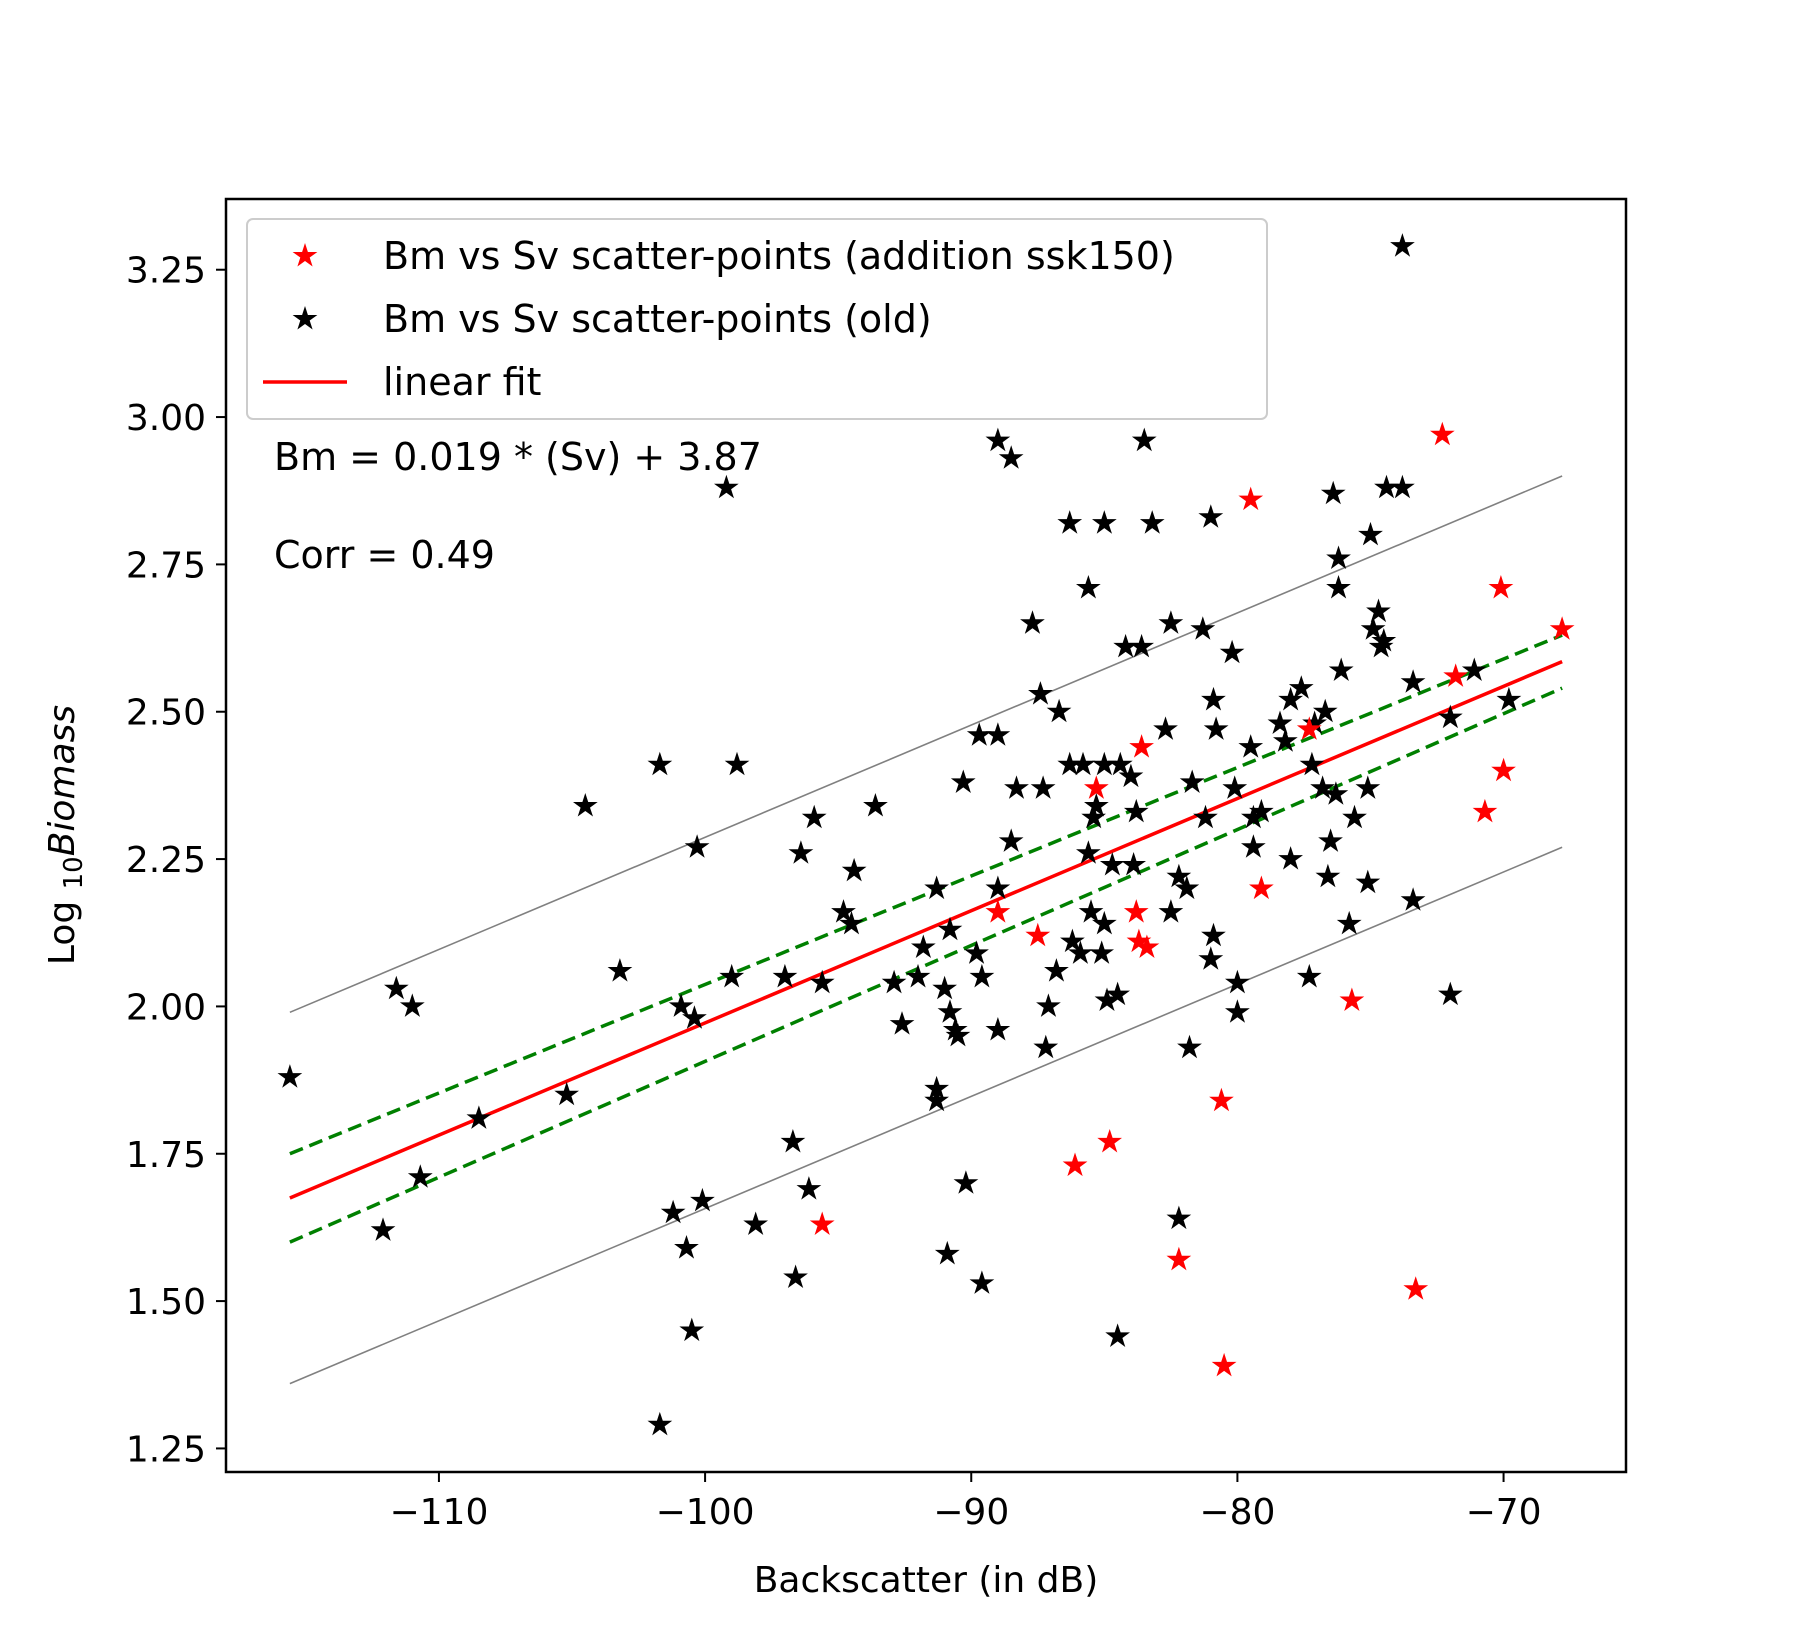 The width and height of the screenshot is (1800, 1650). What do you see at coordinates (62, 780) in the screenshot?
I see `y-axis-label-main: Biomass` at bounding box center [62, 780].